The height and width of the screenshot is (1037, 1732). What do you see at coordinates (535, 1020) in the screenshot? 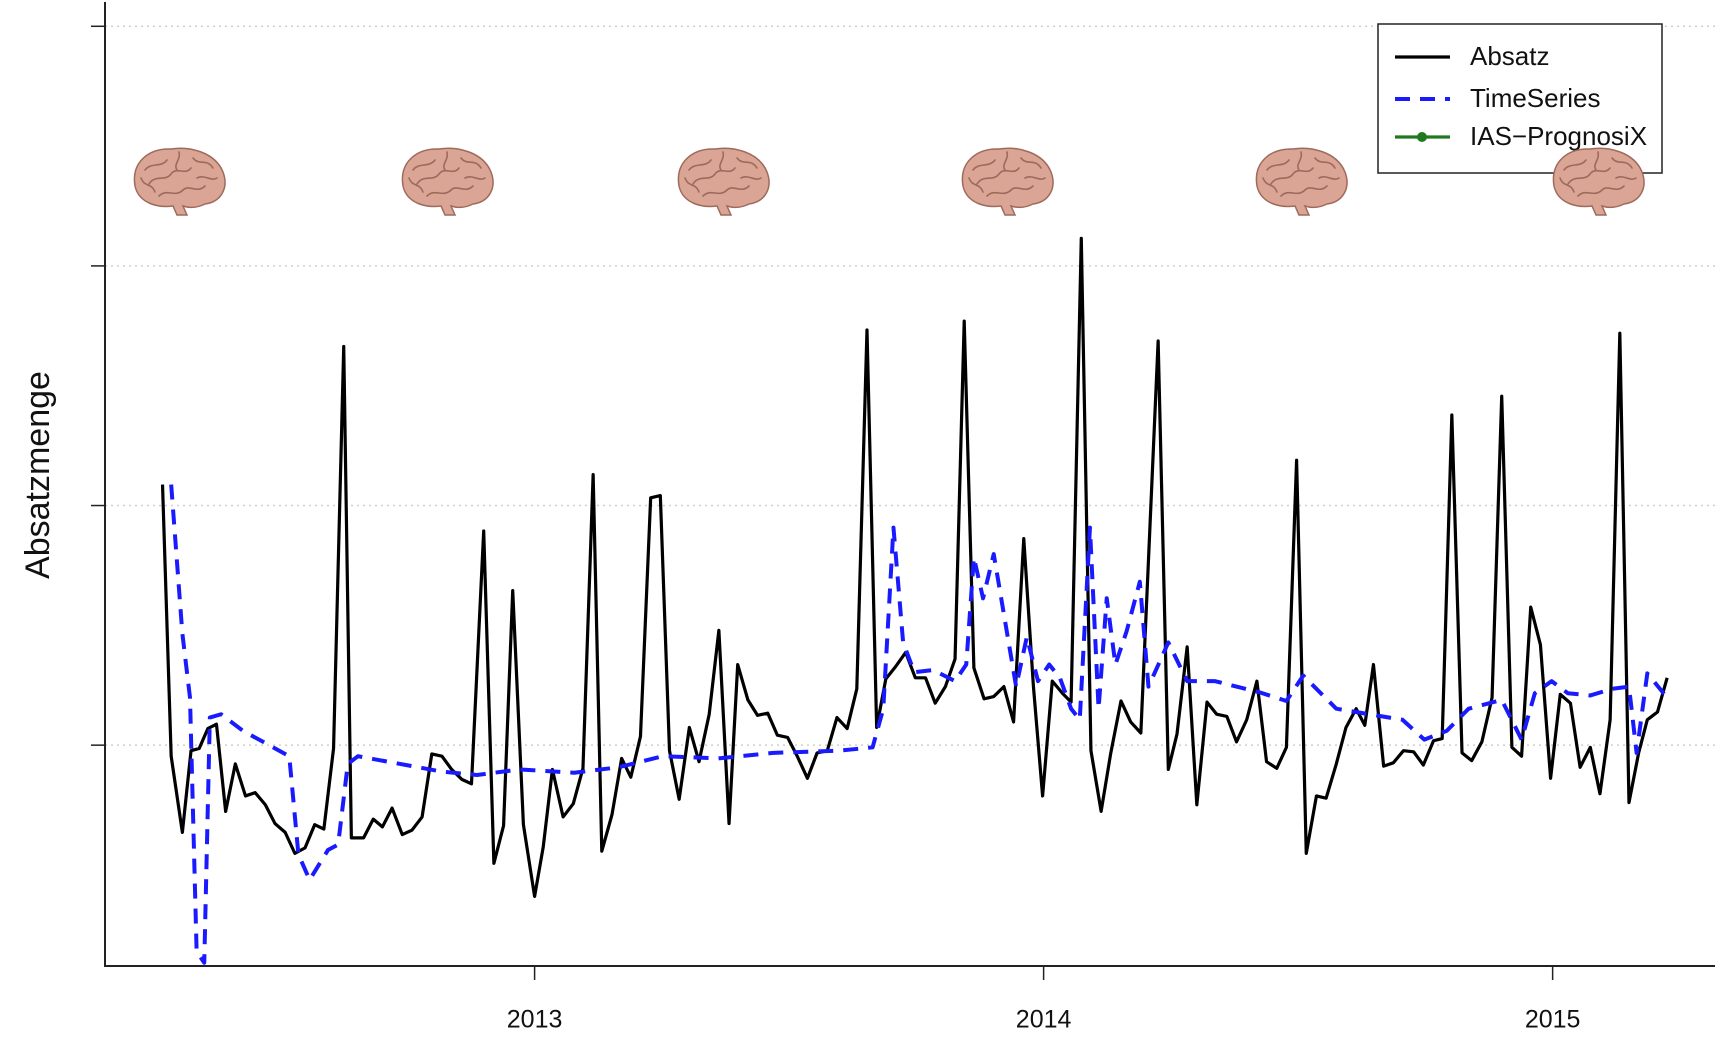
I see `x-tick-label: 2013` at bounding box center [535, 1020].